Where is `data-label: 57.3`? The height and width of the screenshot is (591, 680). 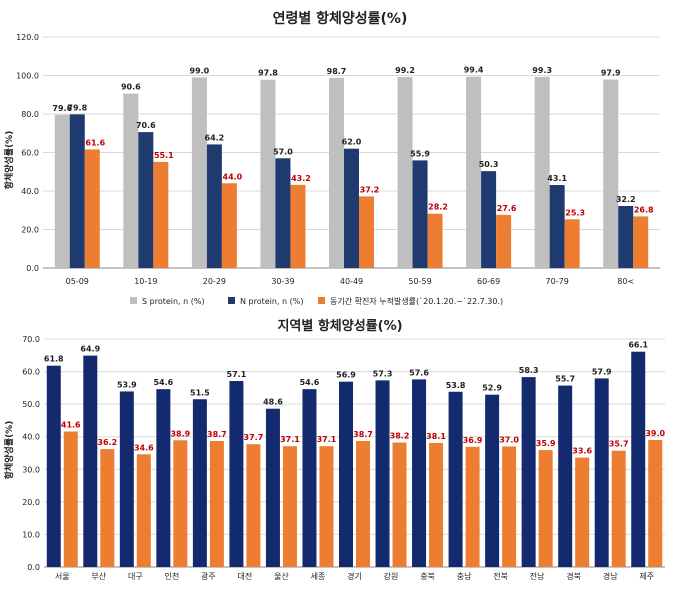 data-label: 57.3 is located at coordinates (383, 373).